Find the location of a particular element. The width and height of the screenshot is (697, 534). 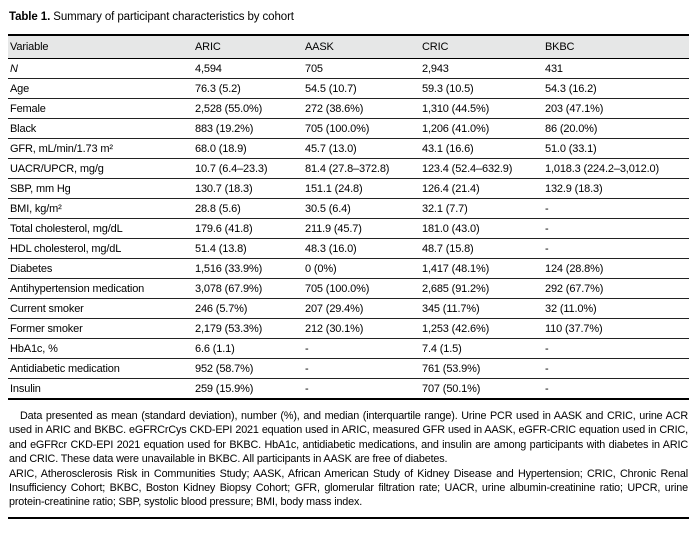

value-cell: 345 (11.7%) is located at coordinates (481, 308).